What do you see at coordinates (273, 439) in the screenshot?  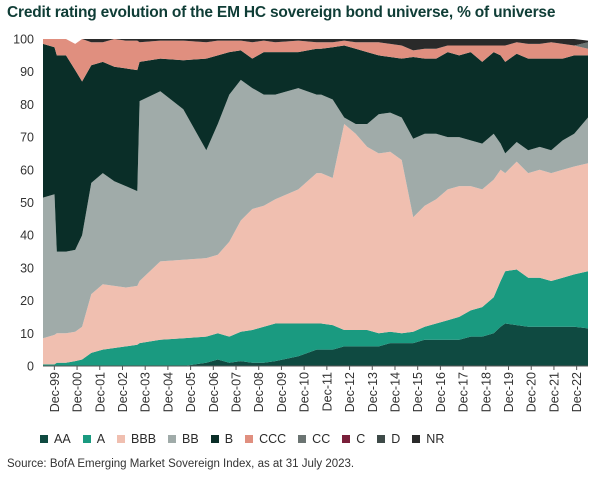 I see `legend-label: CCC` at bounding box center [273, 439].